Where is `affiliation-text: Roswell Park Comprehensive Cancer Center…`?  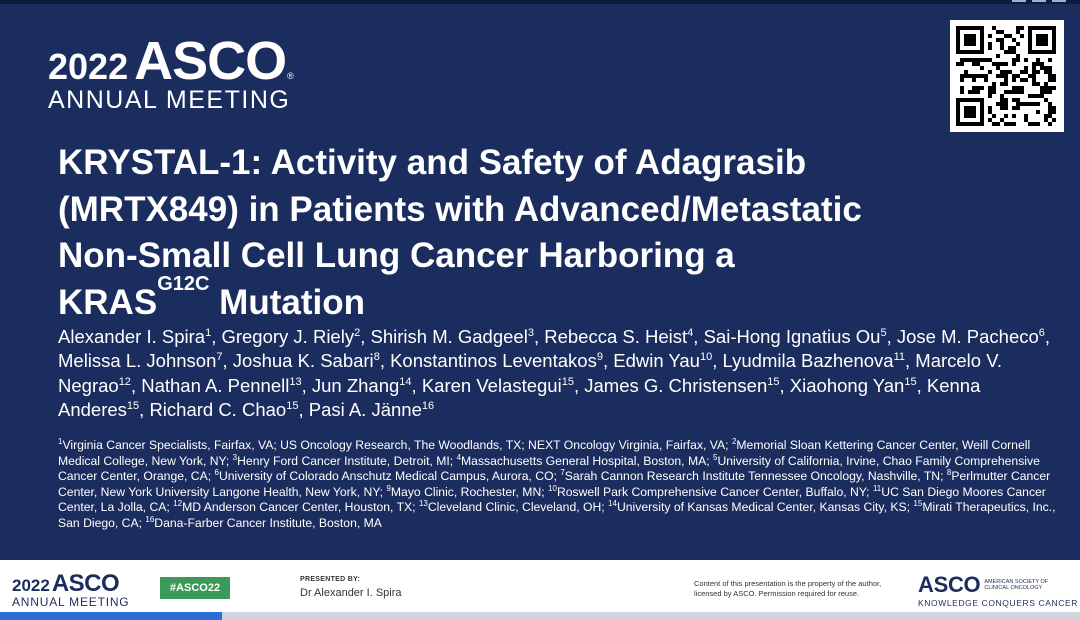
affiliation-text: Roswell Park Comprehensive Cancer Center… is located at coordinates (714, 491).